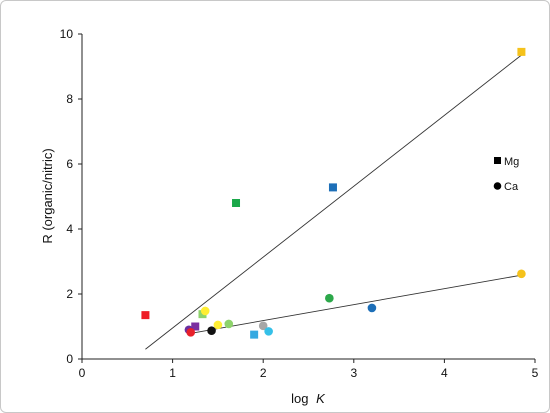 Image resolution: width=550 pixels, height=413 pixels. I want to click on legend: Mg Ca, so click(506, 174).